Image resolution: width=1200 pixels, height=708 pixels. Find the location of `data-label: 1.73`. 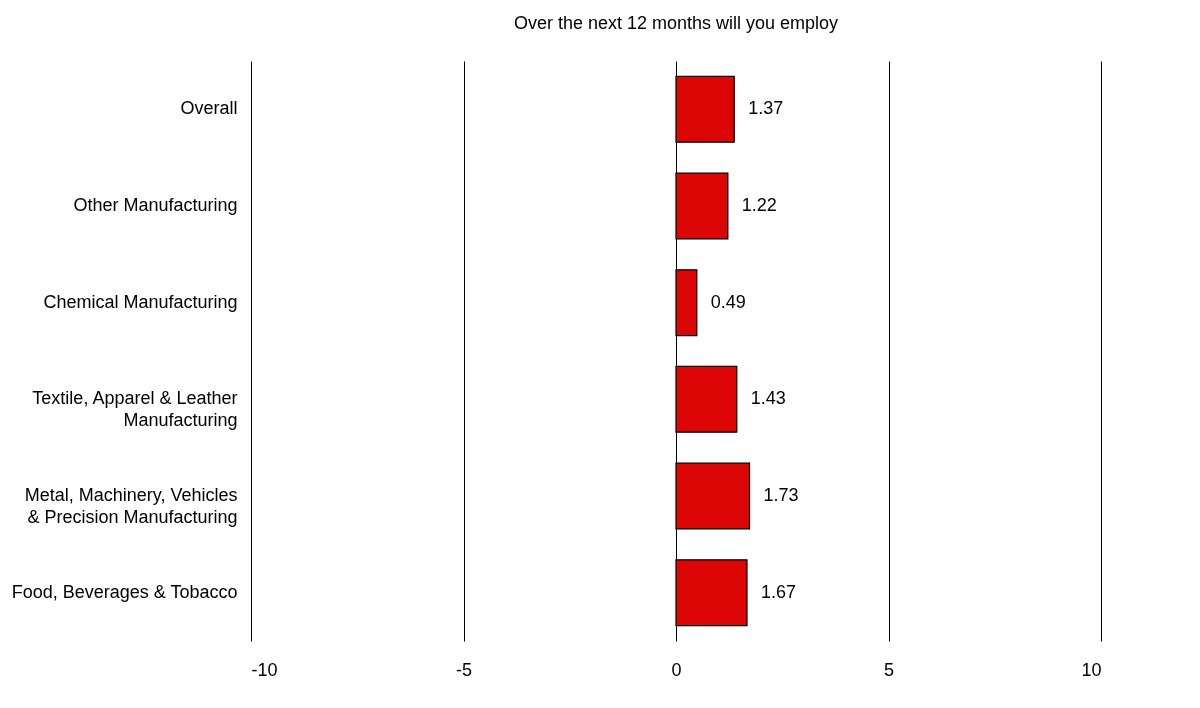

data-label: 1.73 is located at coordinates (781, 495).